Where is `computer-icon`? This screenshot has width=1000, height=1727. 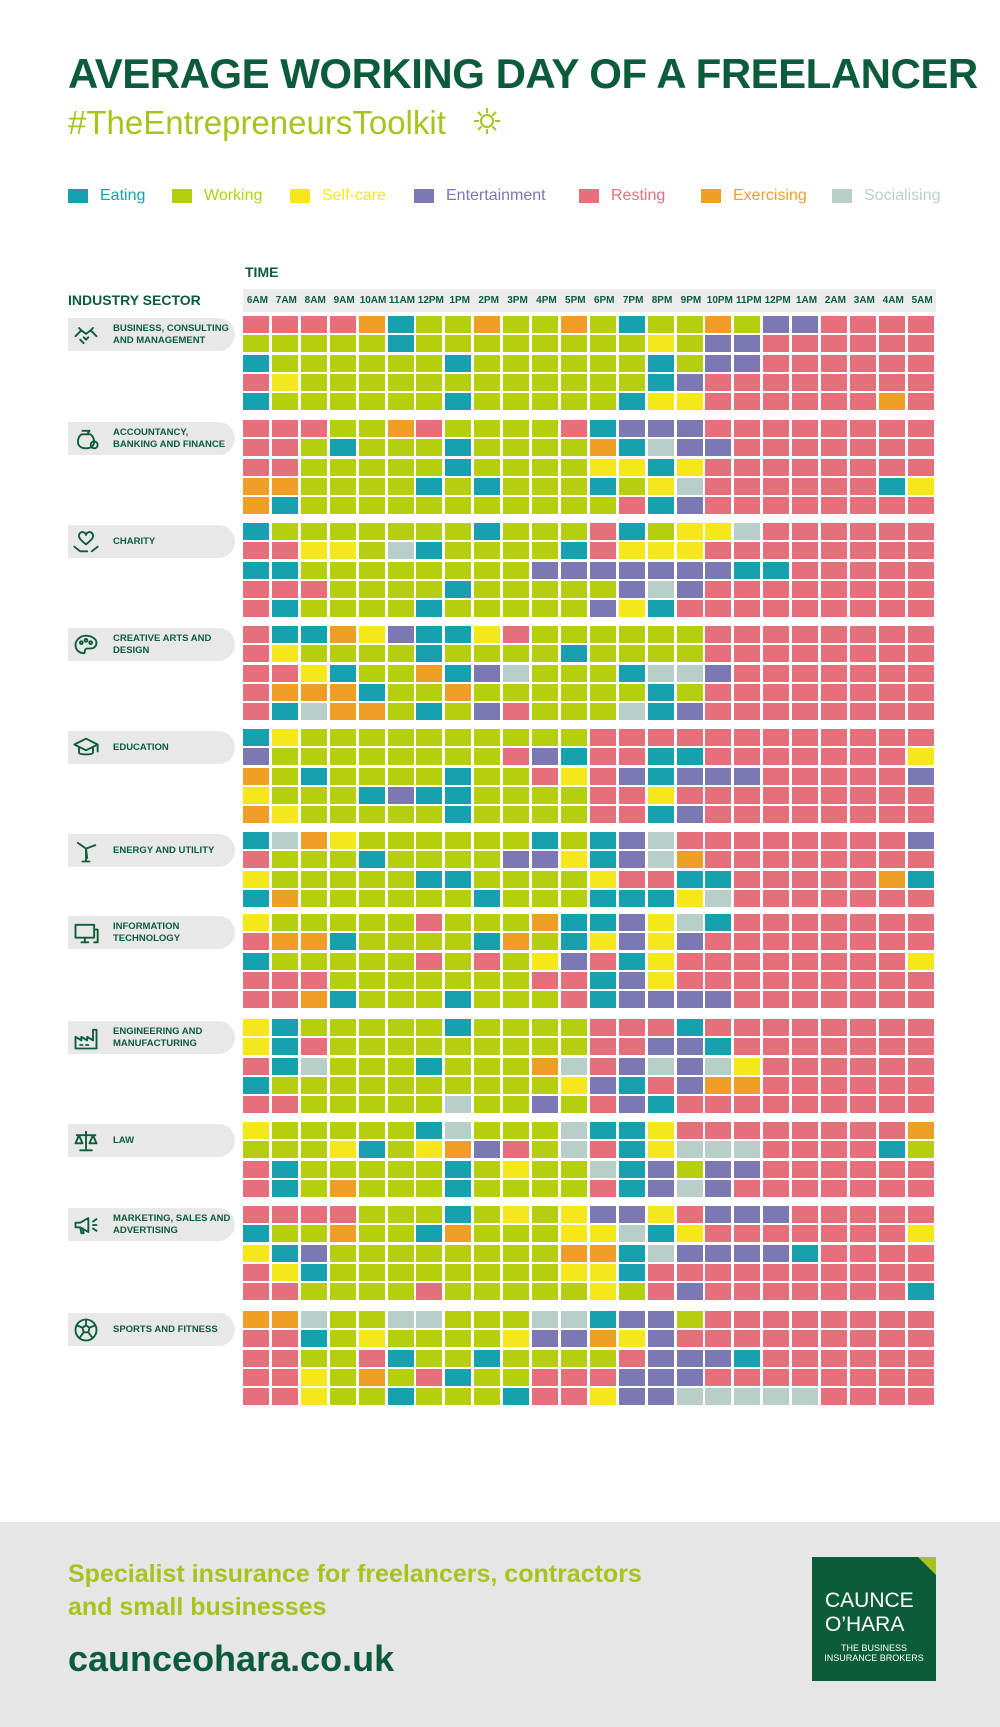 computer-icon is located at coordinates (86, 935).